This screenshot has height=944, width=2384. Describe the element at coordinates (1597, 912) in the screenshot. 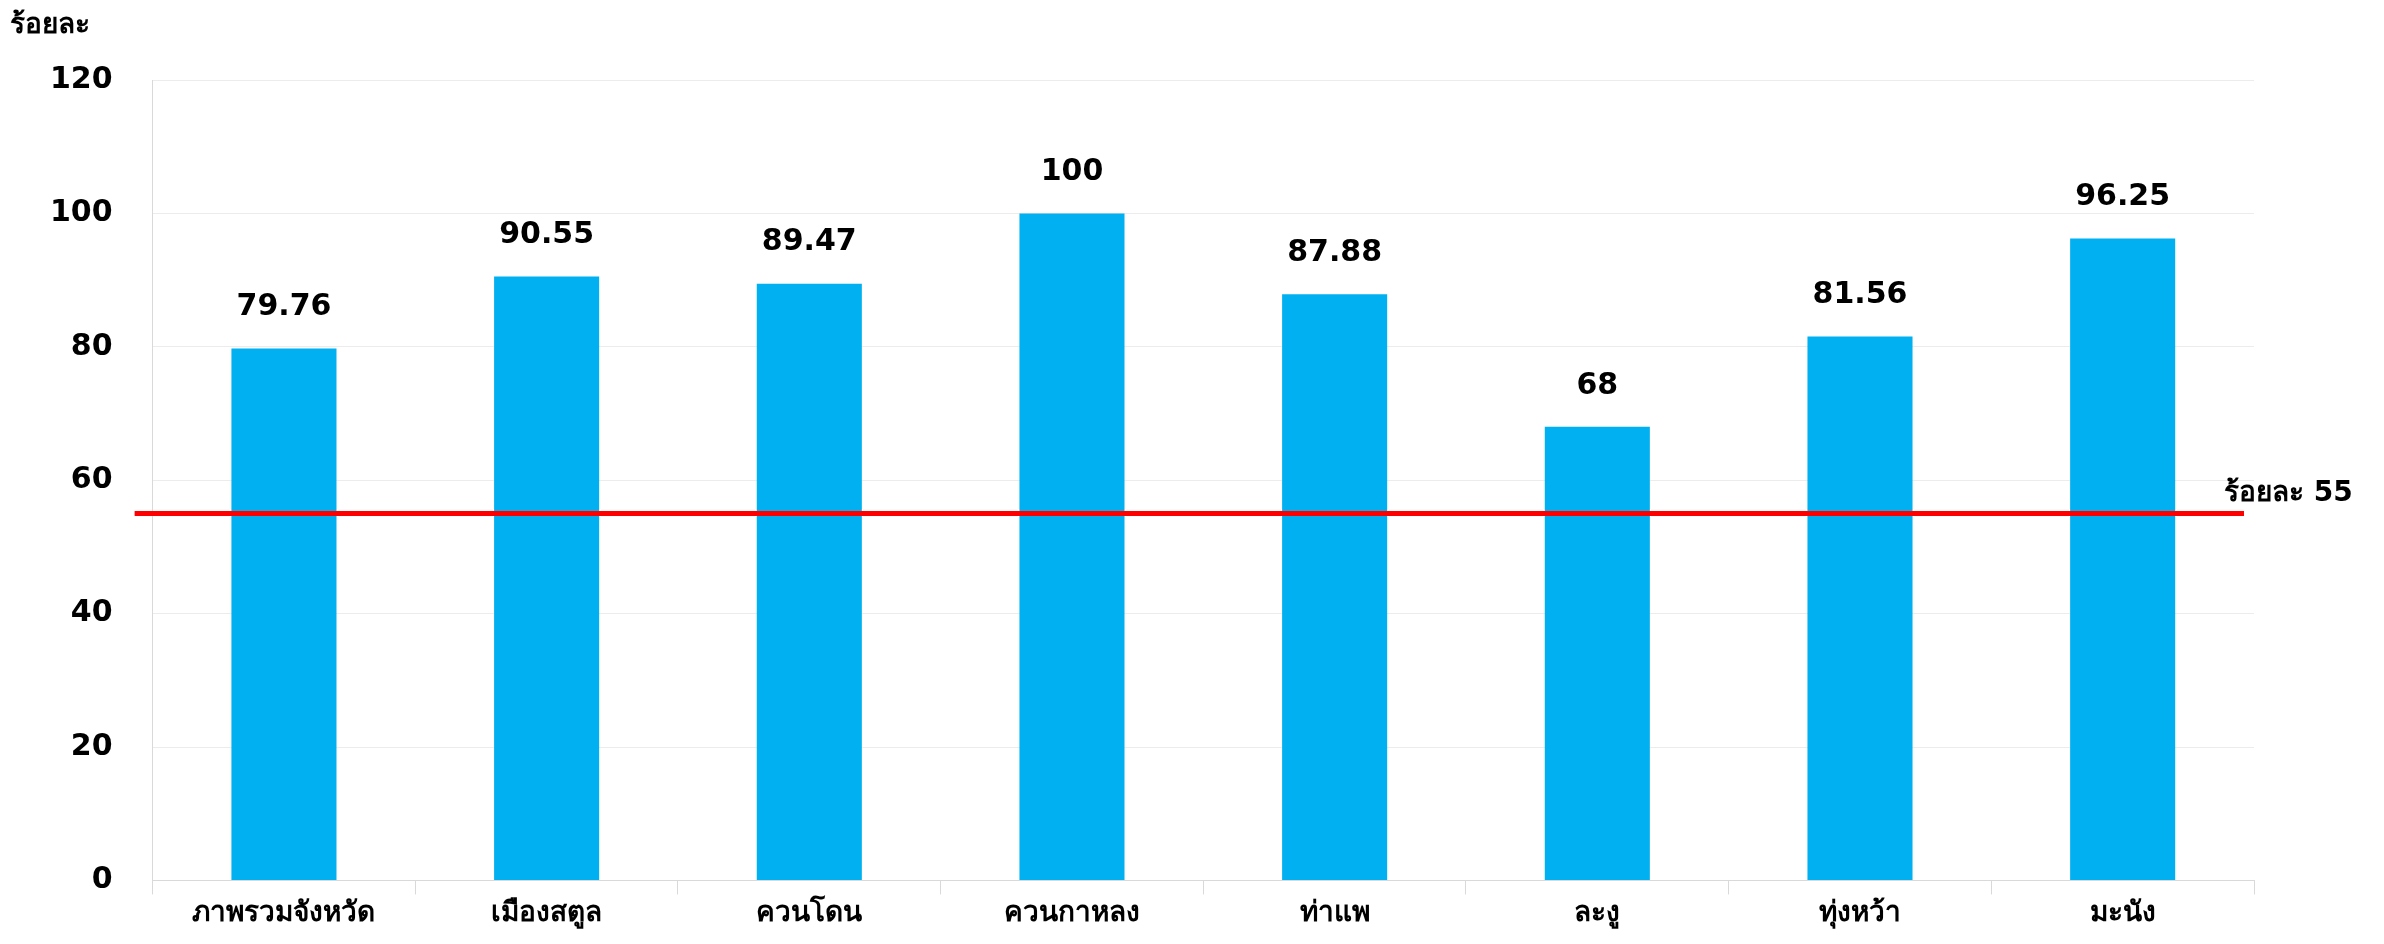

I see `x-tick-label: ละงู` at that location.